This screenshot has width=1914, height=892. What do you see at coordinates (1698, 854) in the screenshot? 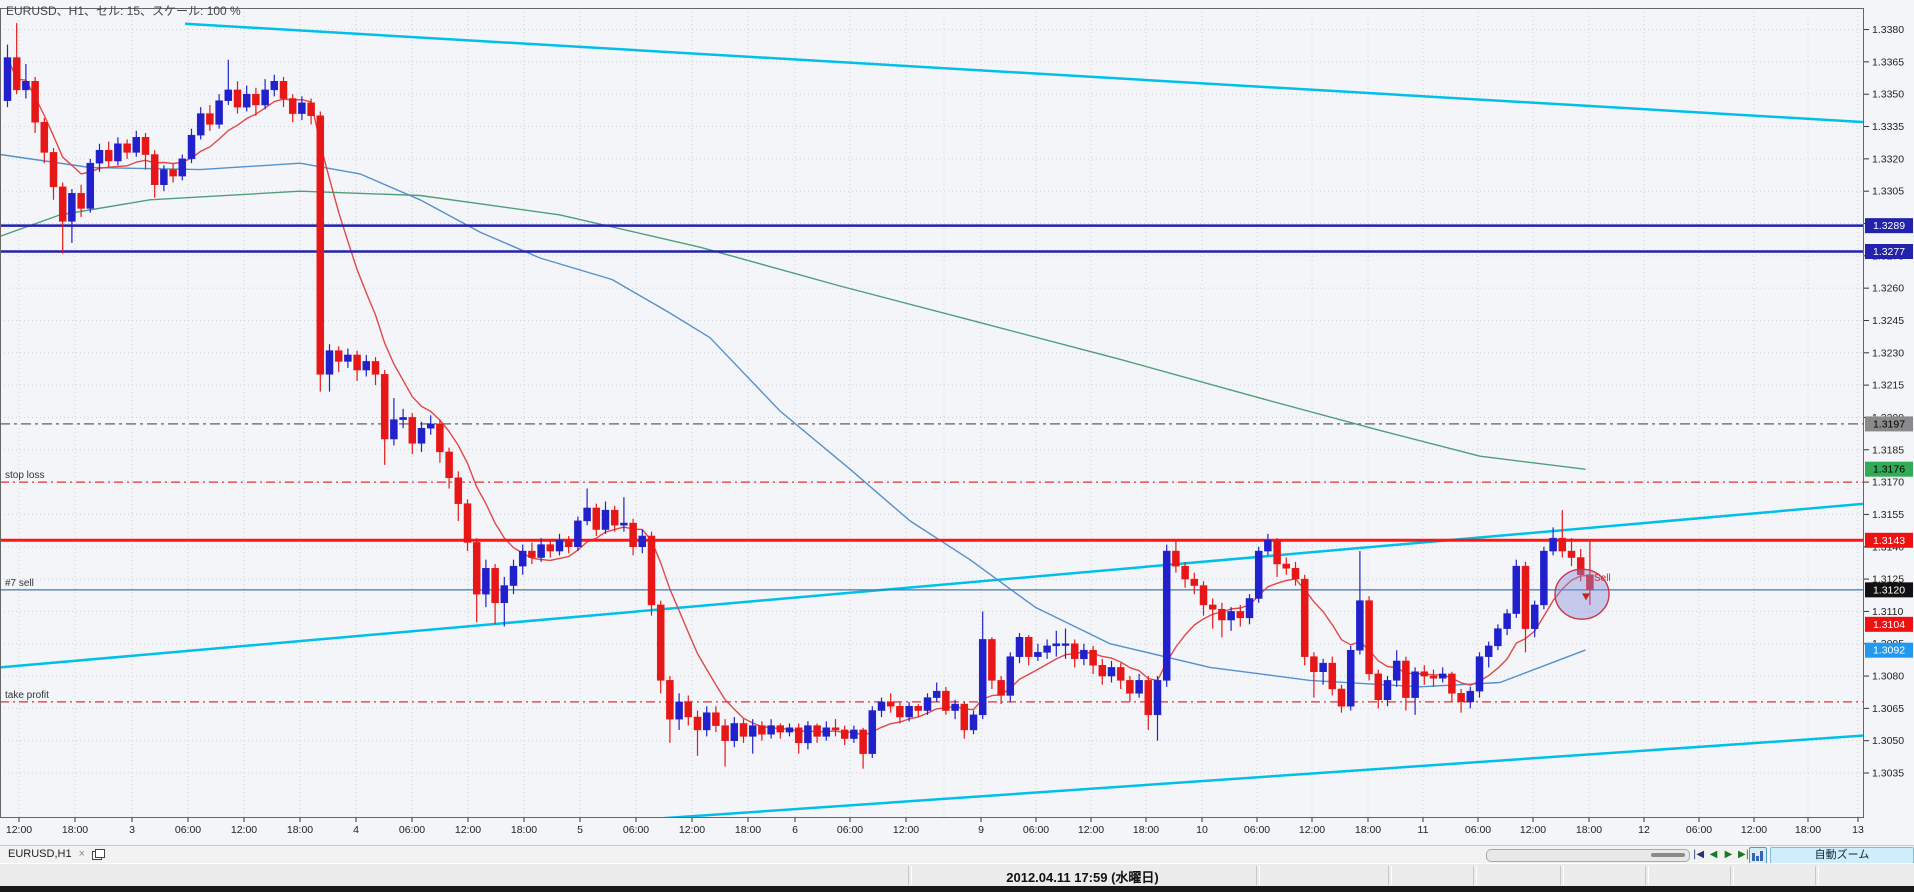
I see `scroll-first-button: |◀` at bounding box center [1698, 854].